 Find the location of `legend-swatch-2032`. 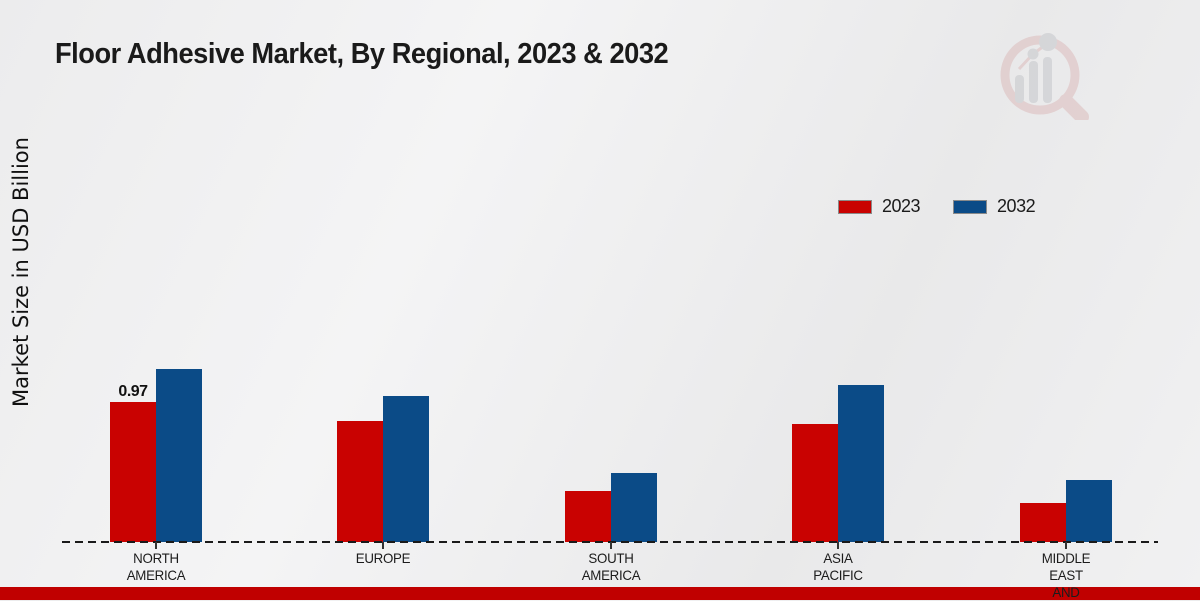

legend-swatch-2032 is located at coordinates (970, 206).